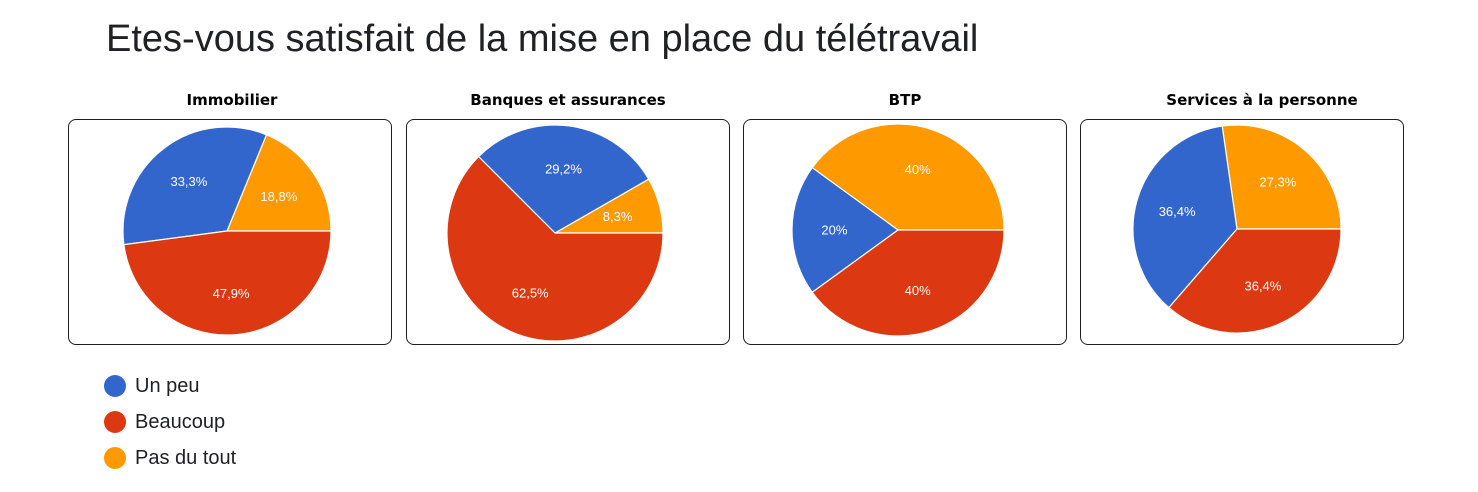 The width and height of the screenshot is (1478, 492). Describe the element at coordinates (1262, 285) in the screenshot. I see `pie-label-beaucoup: 36,4%` at that location.